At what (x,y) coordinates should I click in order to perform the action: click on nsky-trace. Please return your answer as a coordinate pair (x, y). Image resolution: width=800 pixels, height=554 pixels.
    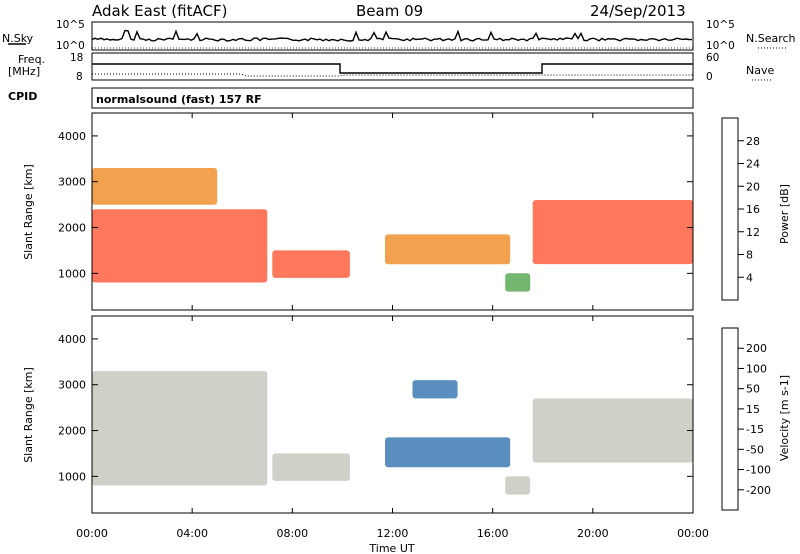
    Looking at the image, I should click on (392, 35).